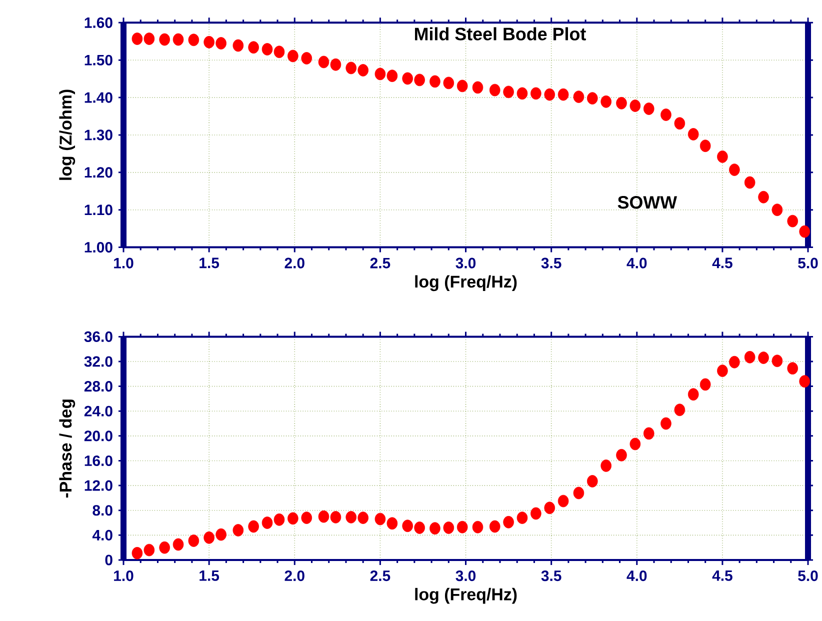 The height and width of the screenshot is (621, 822). Describe the element at coordinates (98, 247) in the screenshot. I see `y-tick-label: 1.00` at that location.